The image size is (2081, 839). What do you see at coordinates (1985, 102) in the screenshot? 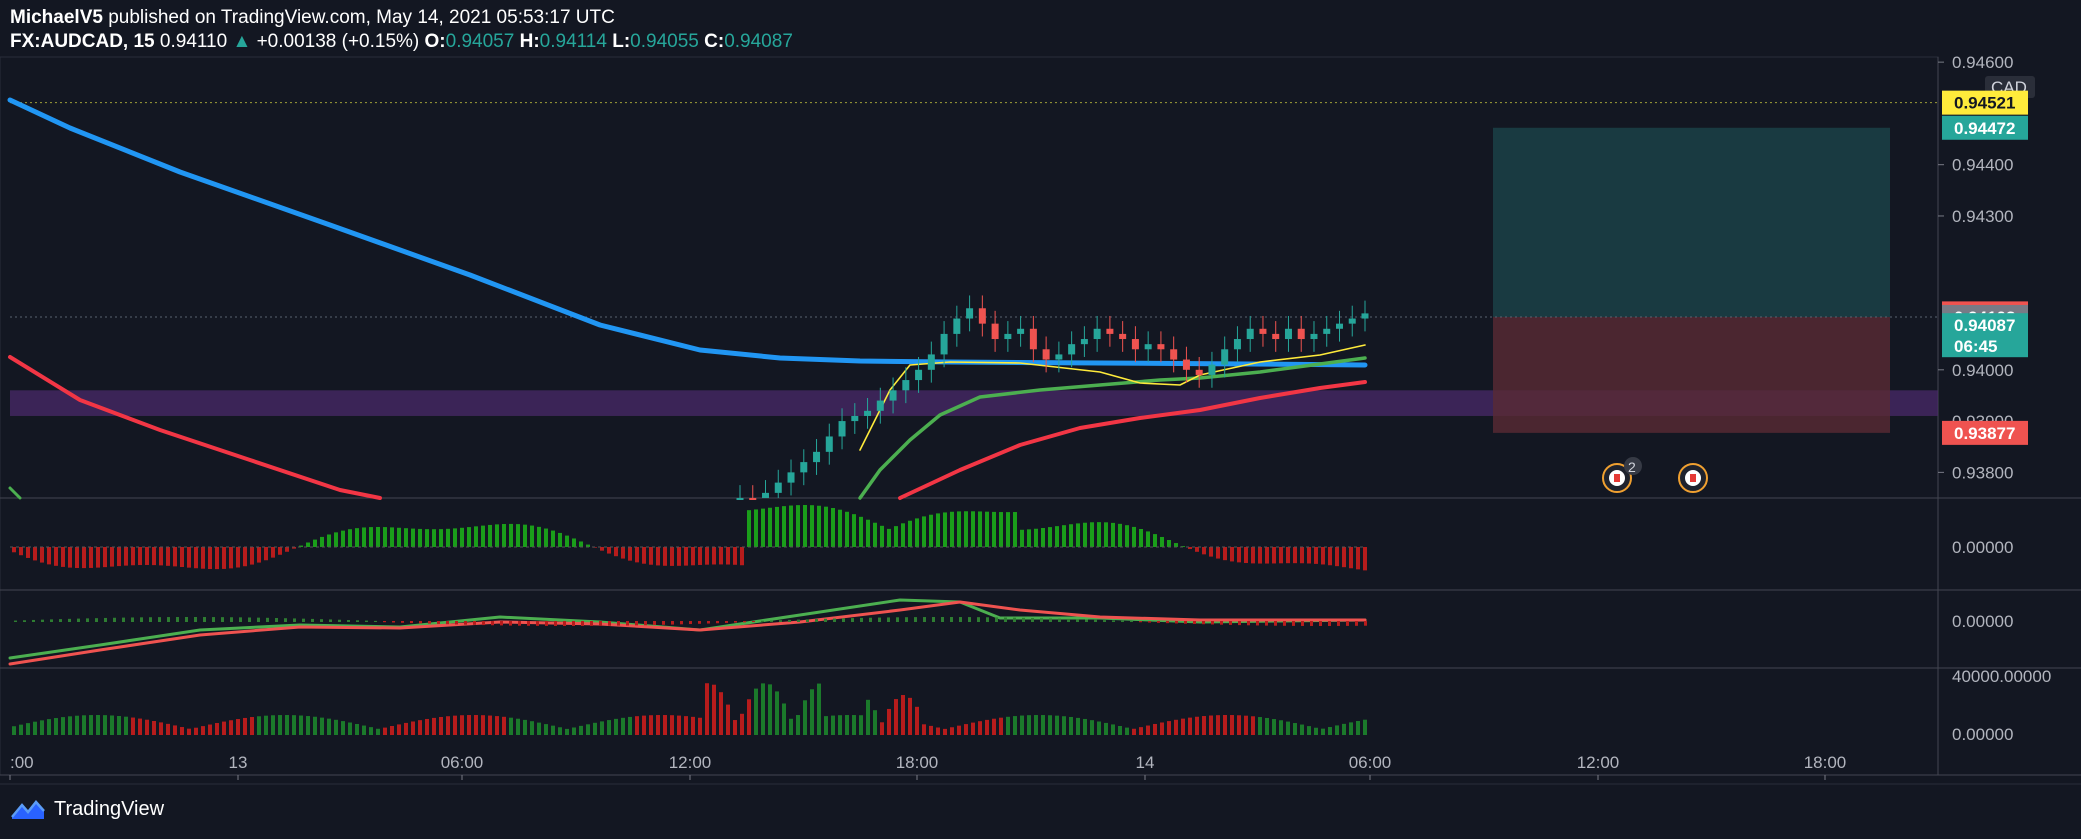
I see `price-tag` at bounding box center [1985, 102].